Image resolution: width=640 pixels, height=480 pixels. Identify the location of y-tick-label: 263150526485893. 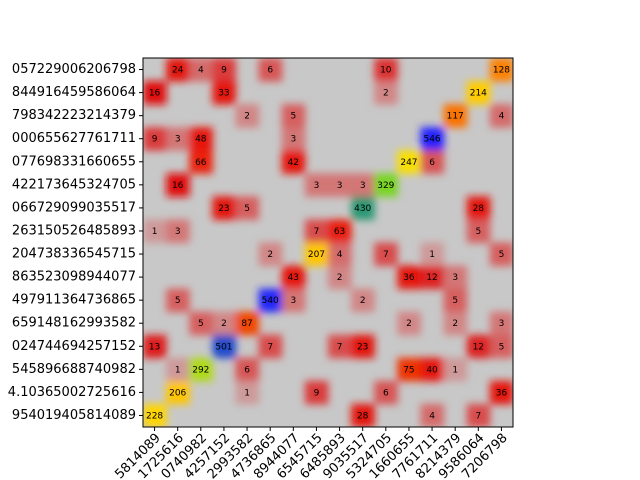
(74, 230).